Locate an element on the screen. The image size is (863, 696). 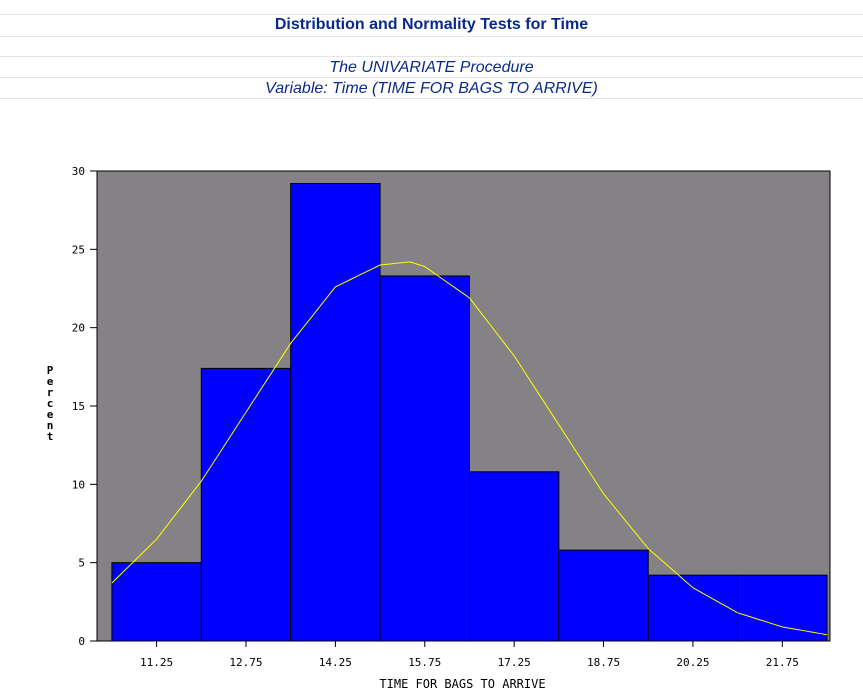
x-axis: 11.25 12.75 14.25 15.75 17.25 18.75 20.25 21.75 is located at coordinates (463, 654).